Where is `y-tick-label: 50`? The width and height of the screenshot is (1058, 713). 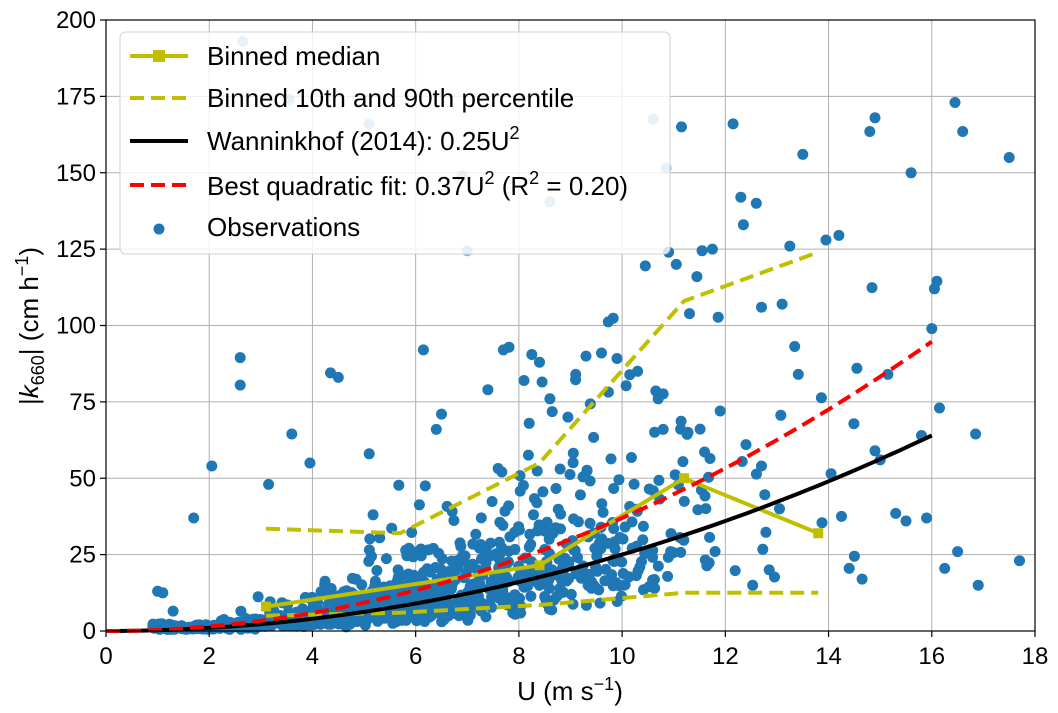
y-tick-label: 50 is located at coordinates (82, 478).